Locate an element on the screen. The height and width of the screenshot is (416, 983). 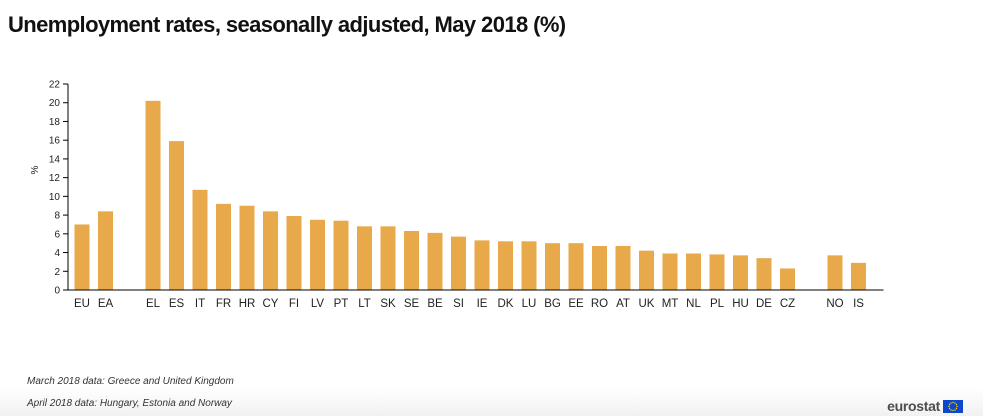
x-tick-label: FR is located at coordinates (223, 304).